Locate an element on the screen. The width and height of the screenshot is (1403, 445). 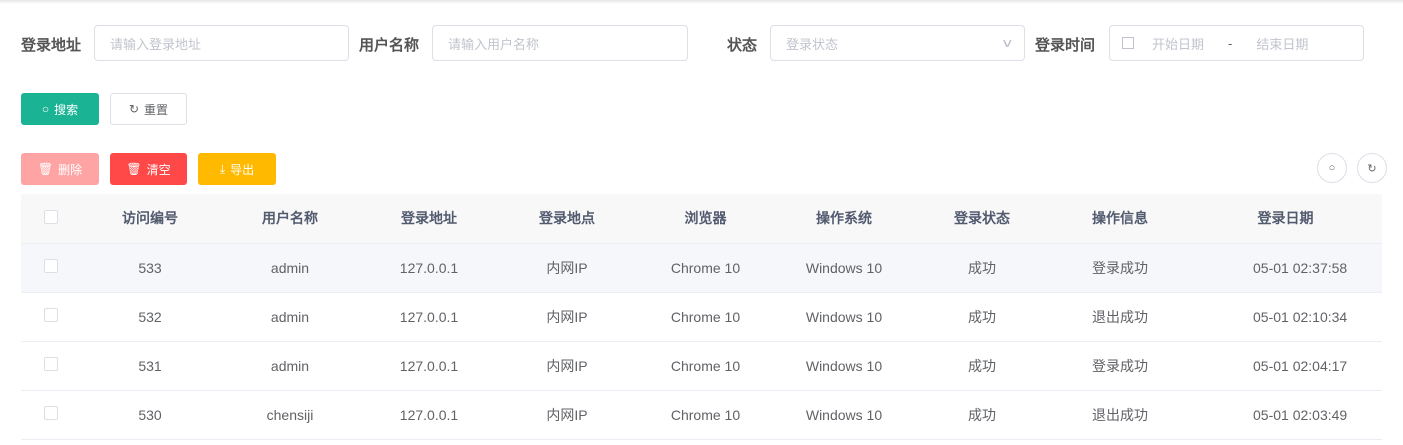
delete-button: 🗑︎ 删除 is located at coordinates (60, 169).